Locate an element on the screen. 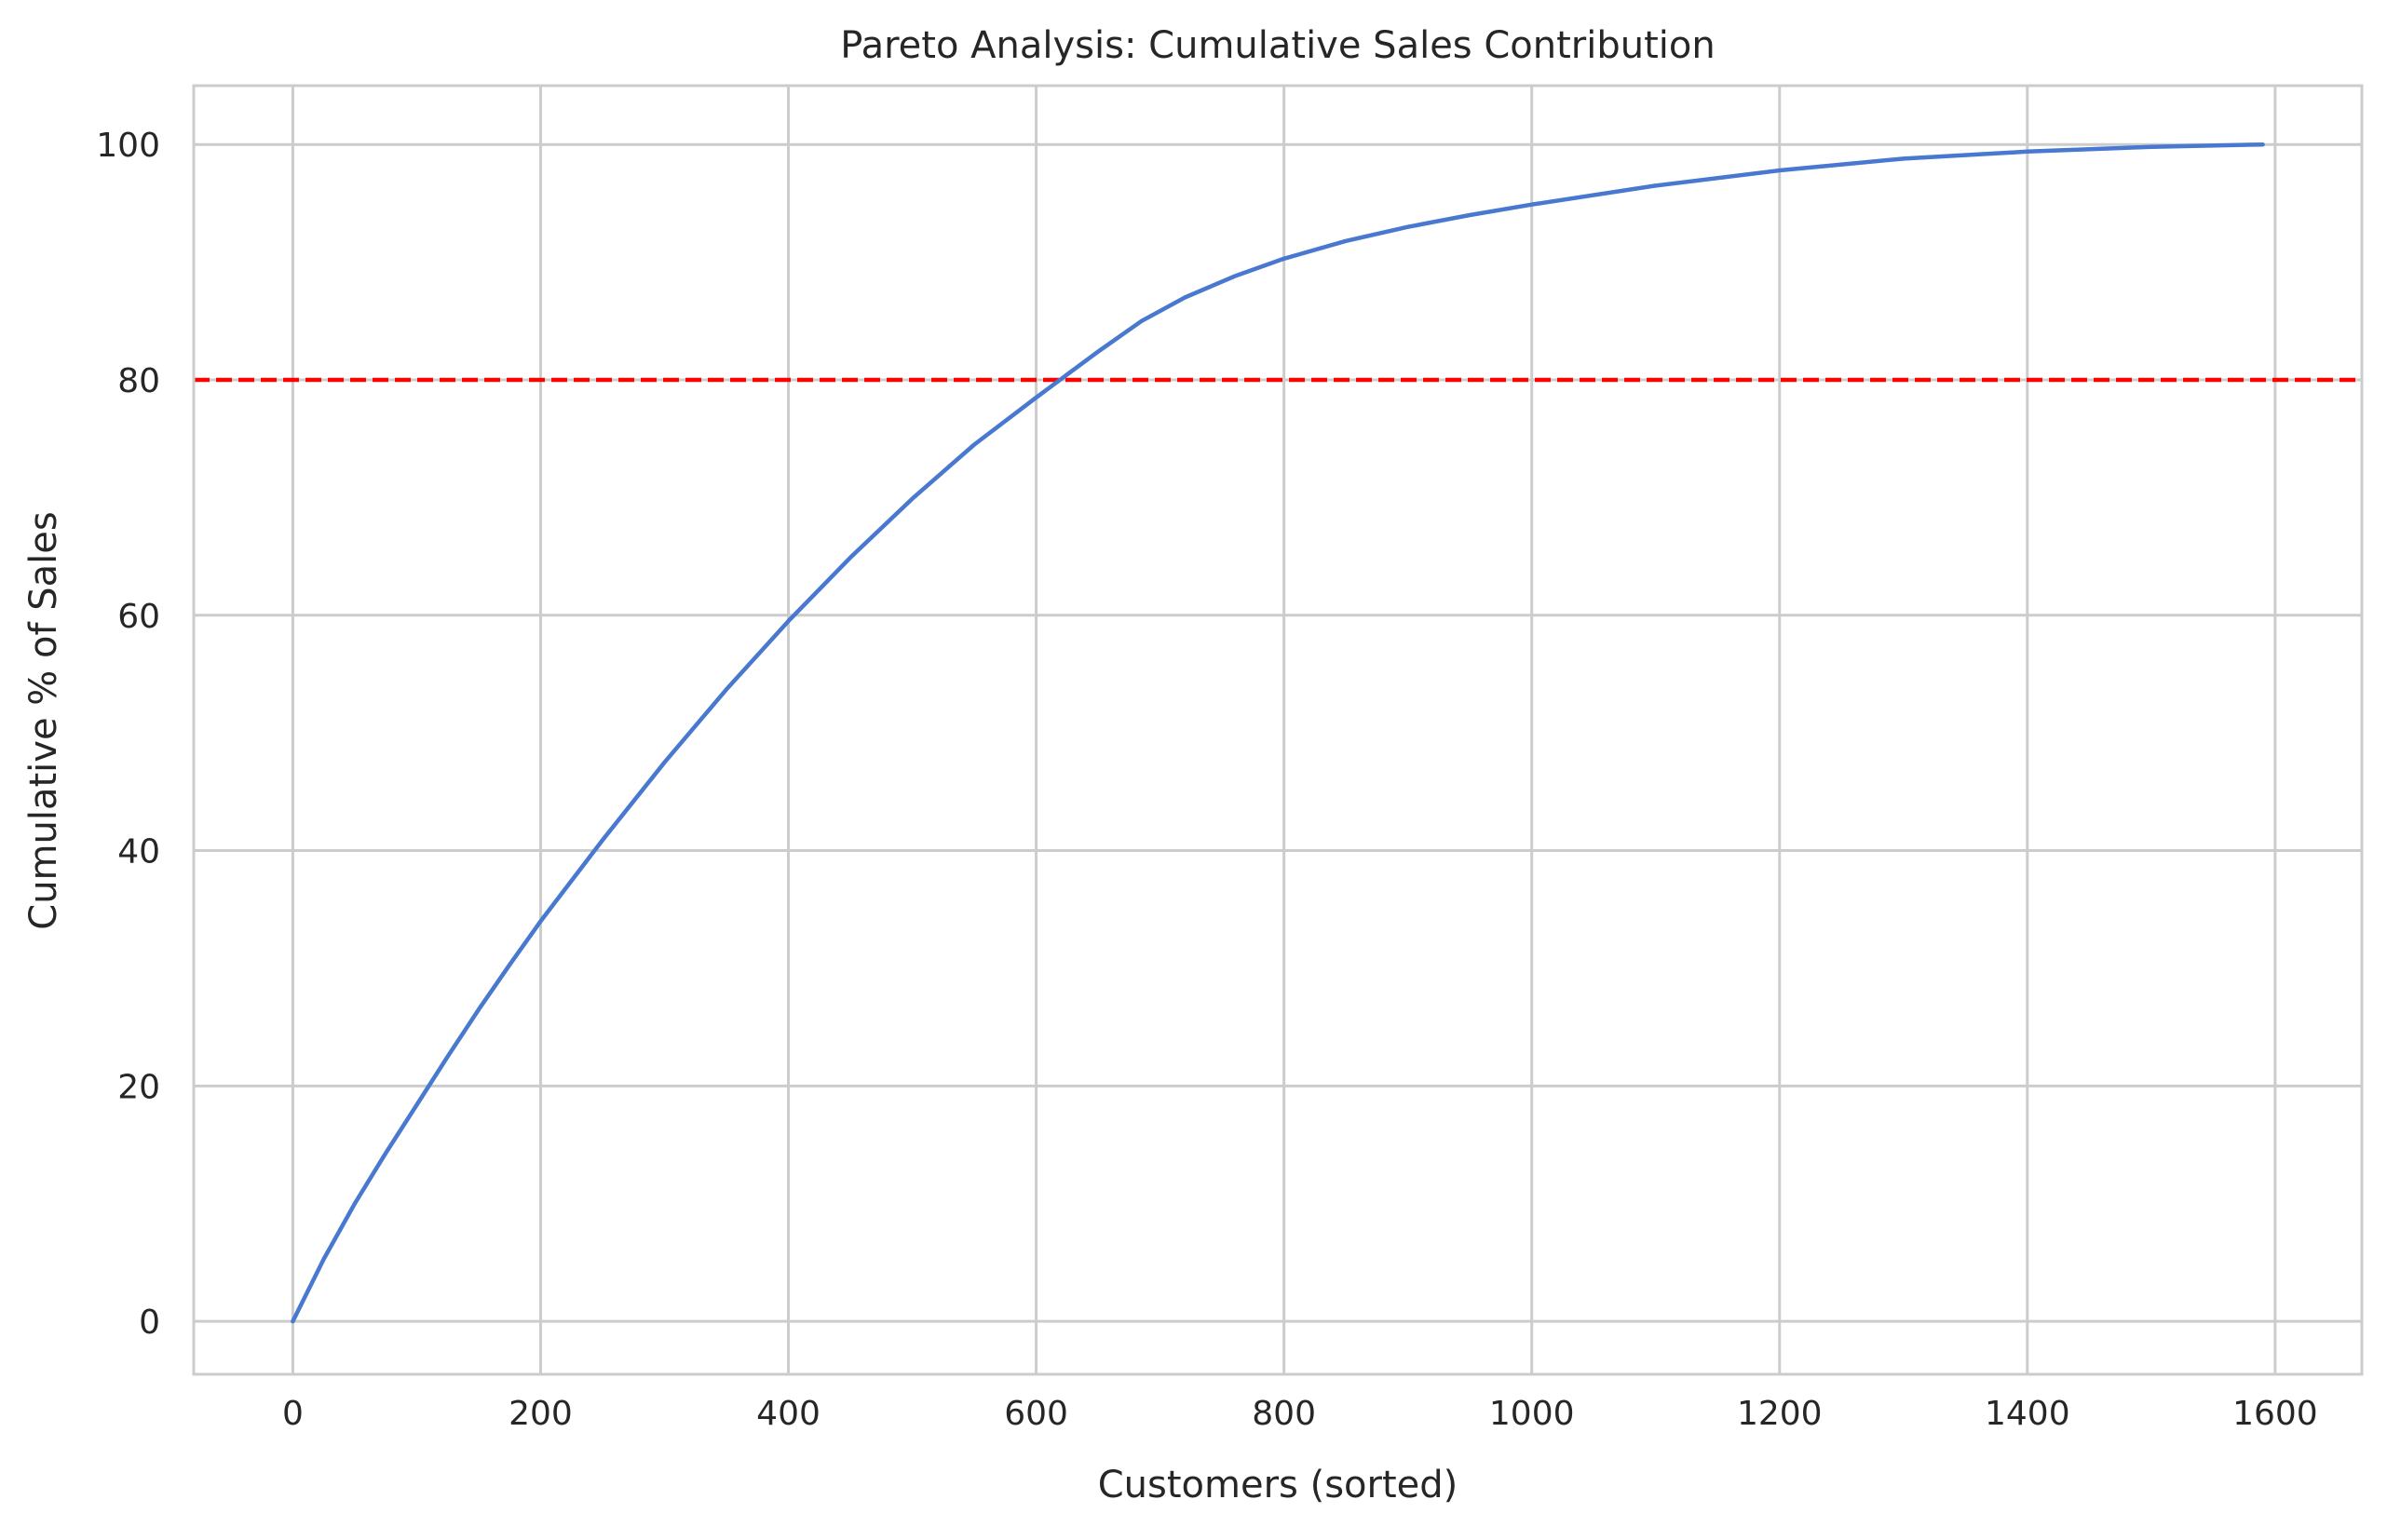 This screenshot has width=2387, height=1540. x-tick-label: 800 is located at coordinates (1284, 1414).